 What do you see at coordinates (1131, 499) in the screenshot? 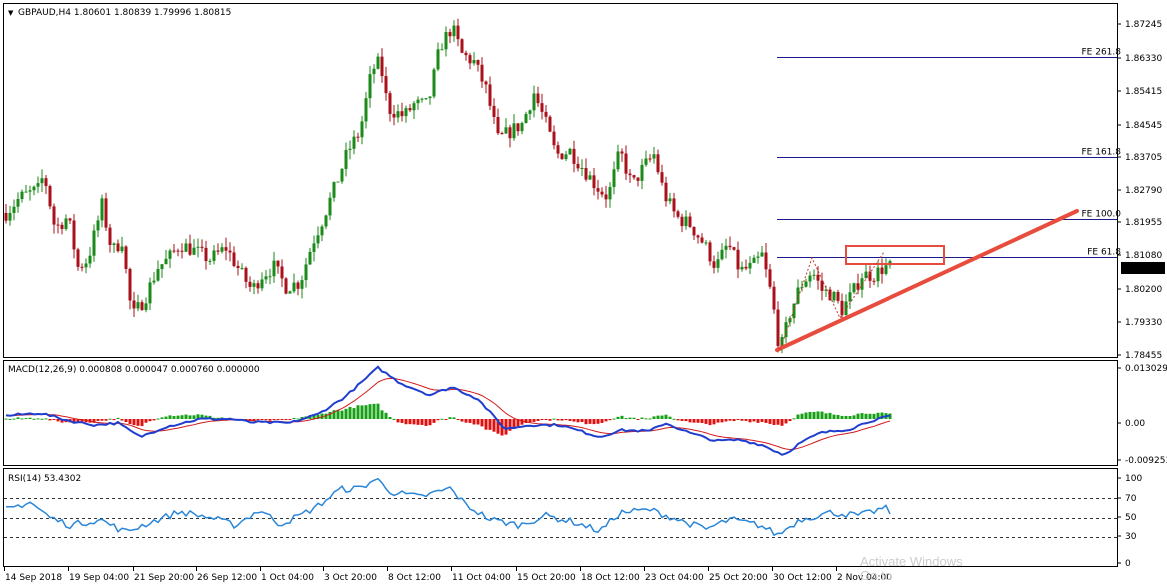
I see `rsi-tick-label: 70` at bounding box center [1131, 499].